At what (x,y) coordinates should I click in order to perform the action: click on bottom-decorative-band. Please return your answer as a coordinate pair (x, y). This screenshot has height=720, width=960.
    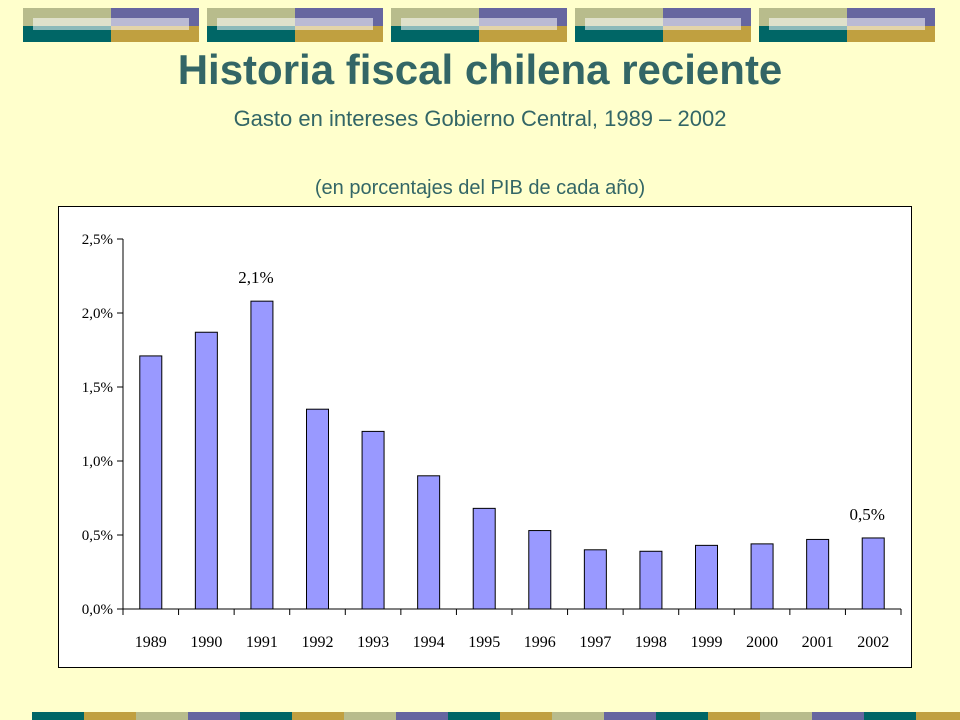
    Looking at the image, I should click on (496, 716).